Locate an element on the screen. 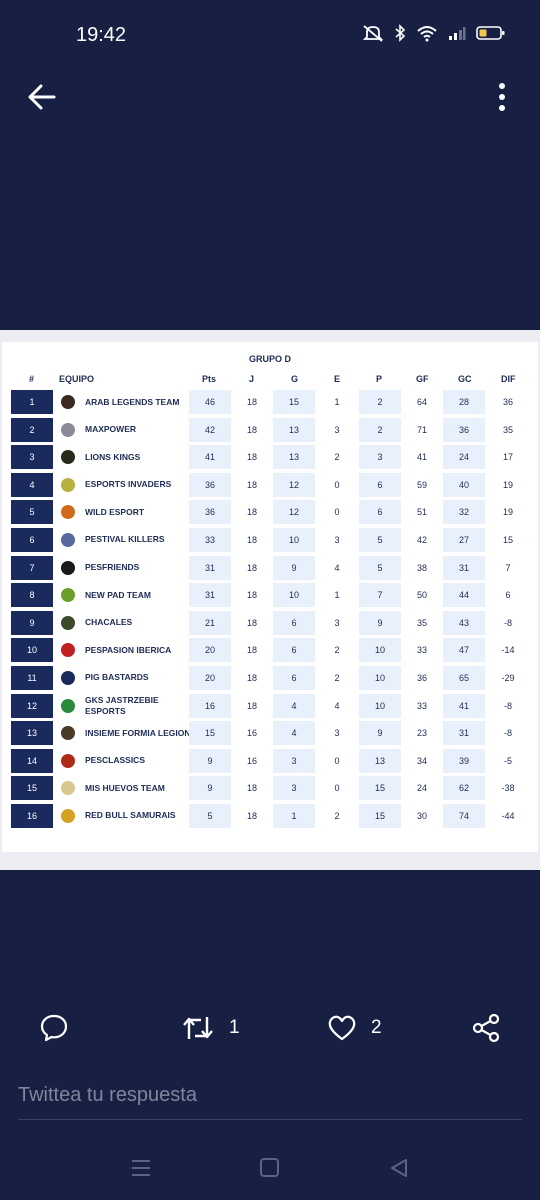 The width and height of the screenshot is (540, 1200). share-button is located at coordinates (486, 1028).